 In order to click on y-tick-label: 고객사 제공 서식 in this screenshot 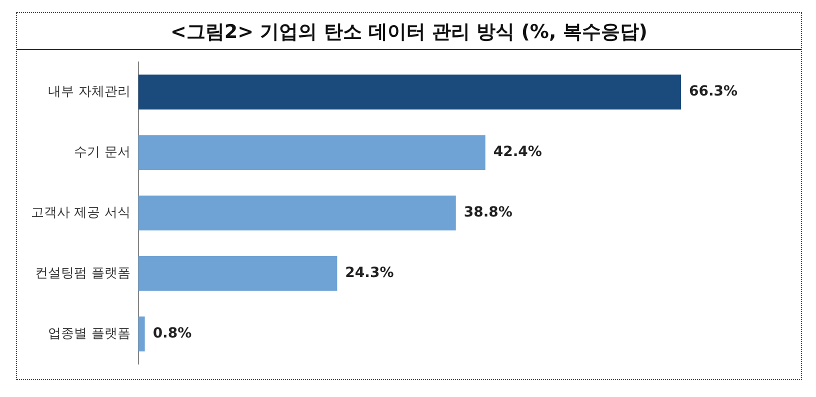, I will do `click(80, 212)`.